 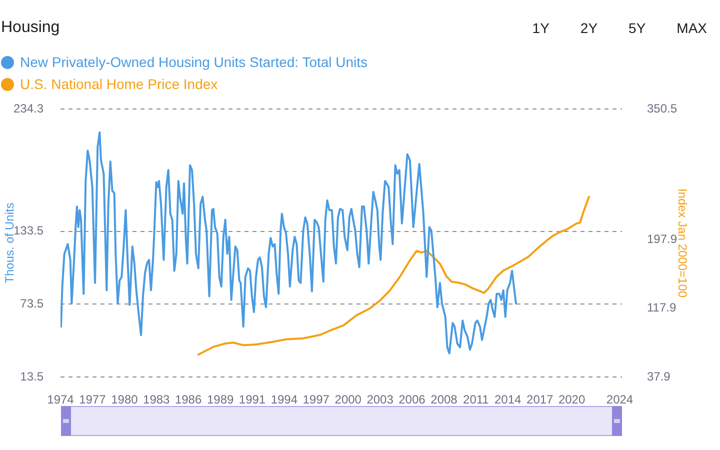 What do you see at coordinates (119, 84) in the screenshot?
I see `legend-label: U.S. National Home Price Index` at bounding box center [119, 84].